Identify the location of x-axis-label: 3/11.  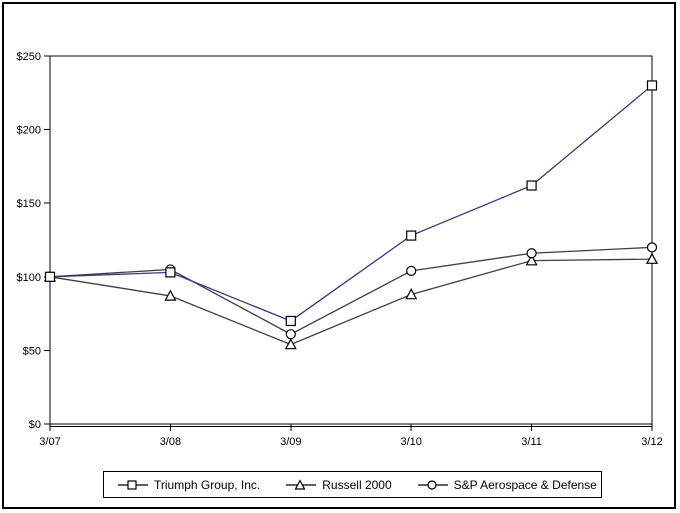
(531, 442).